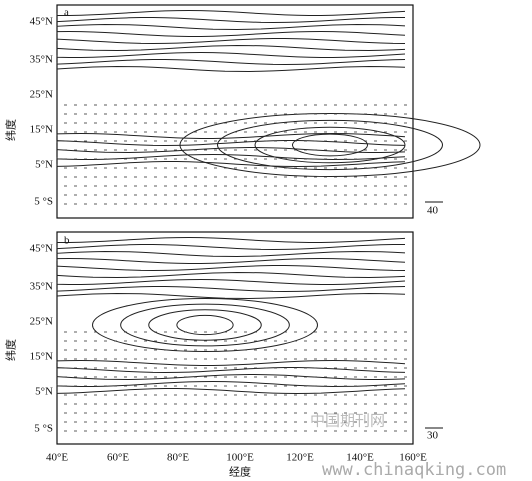 The image size is (532, 481). What do you see at coordinates (433, 436) in the screenshot?
I see `reference-vector-label: 30` at bounding box center [433, 436].